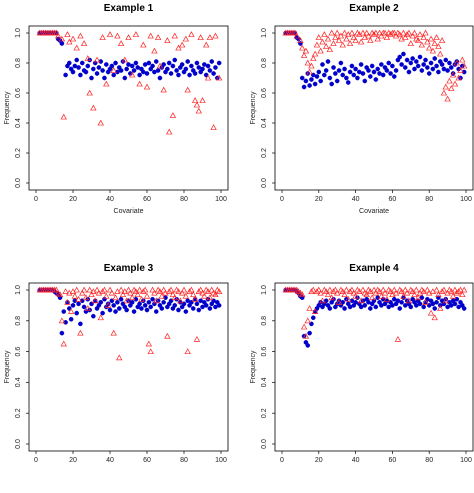 Image resolution: width=474 pixels, height=493 pixels. I want to click on x-tick-label: 20, so click(319, 460).